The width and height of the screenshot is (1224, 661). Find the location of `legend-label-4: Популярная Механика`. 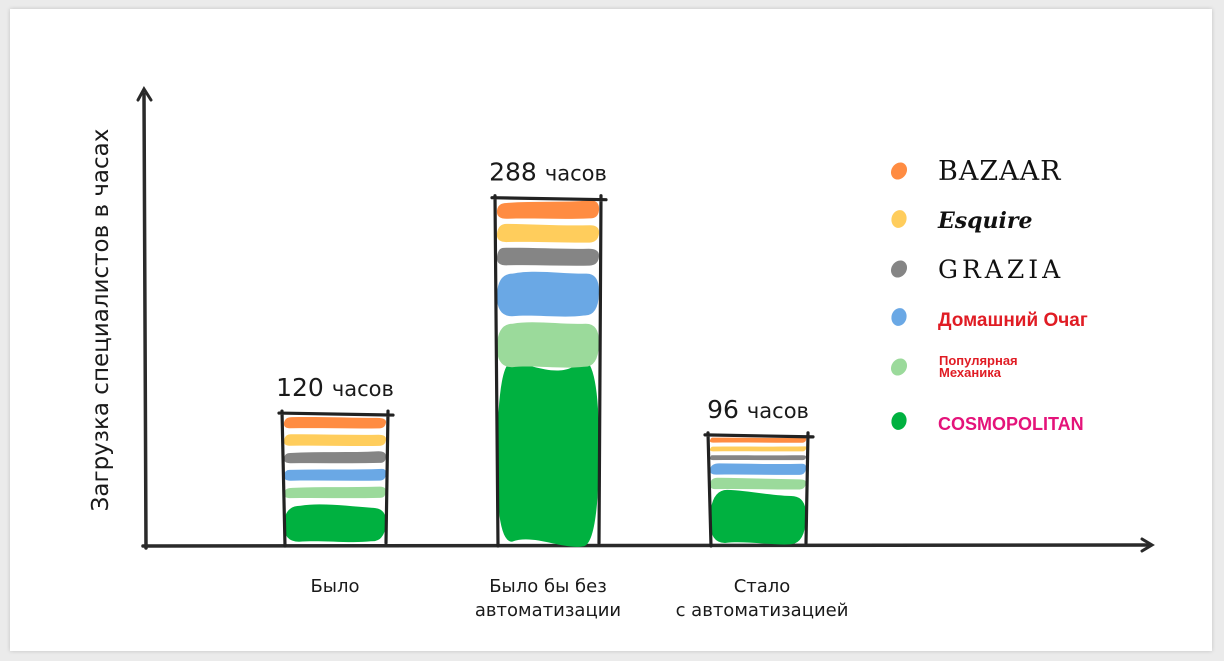

legend-label-4: Популярная Механика is located at coordinates (978, 366).